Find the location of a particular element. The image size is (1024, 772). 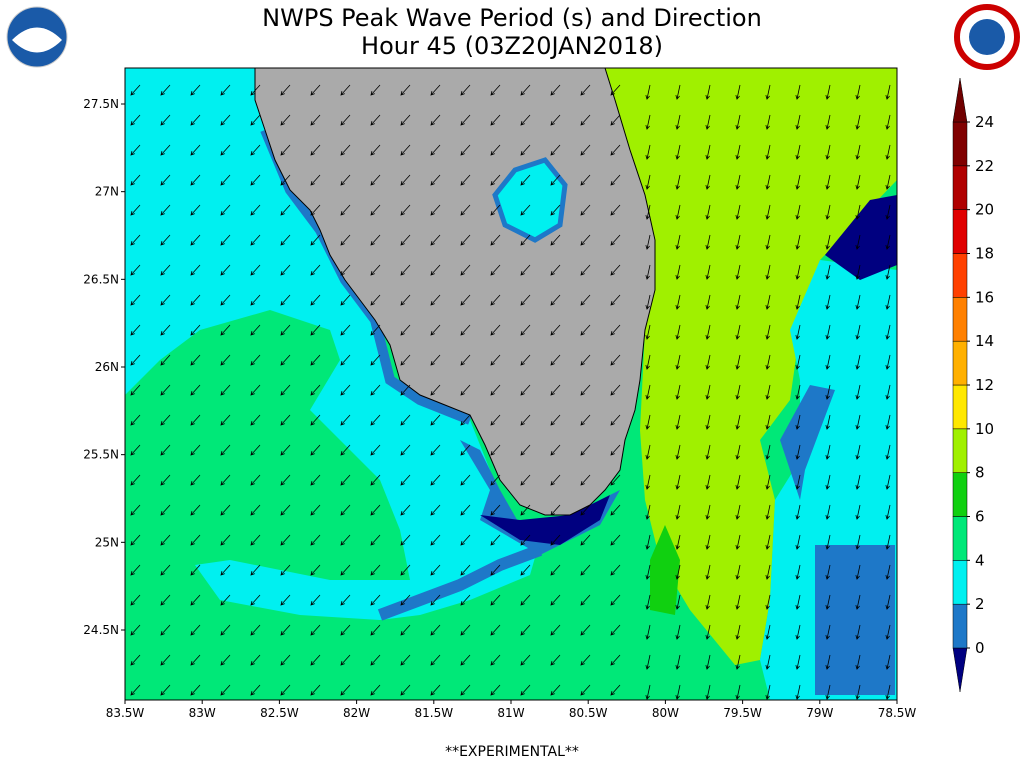

lat-label: 25.5N is located at coordinates (101, 455).